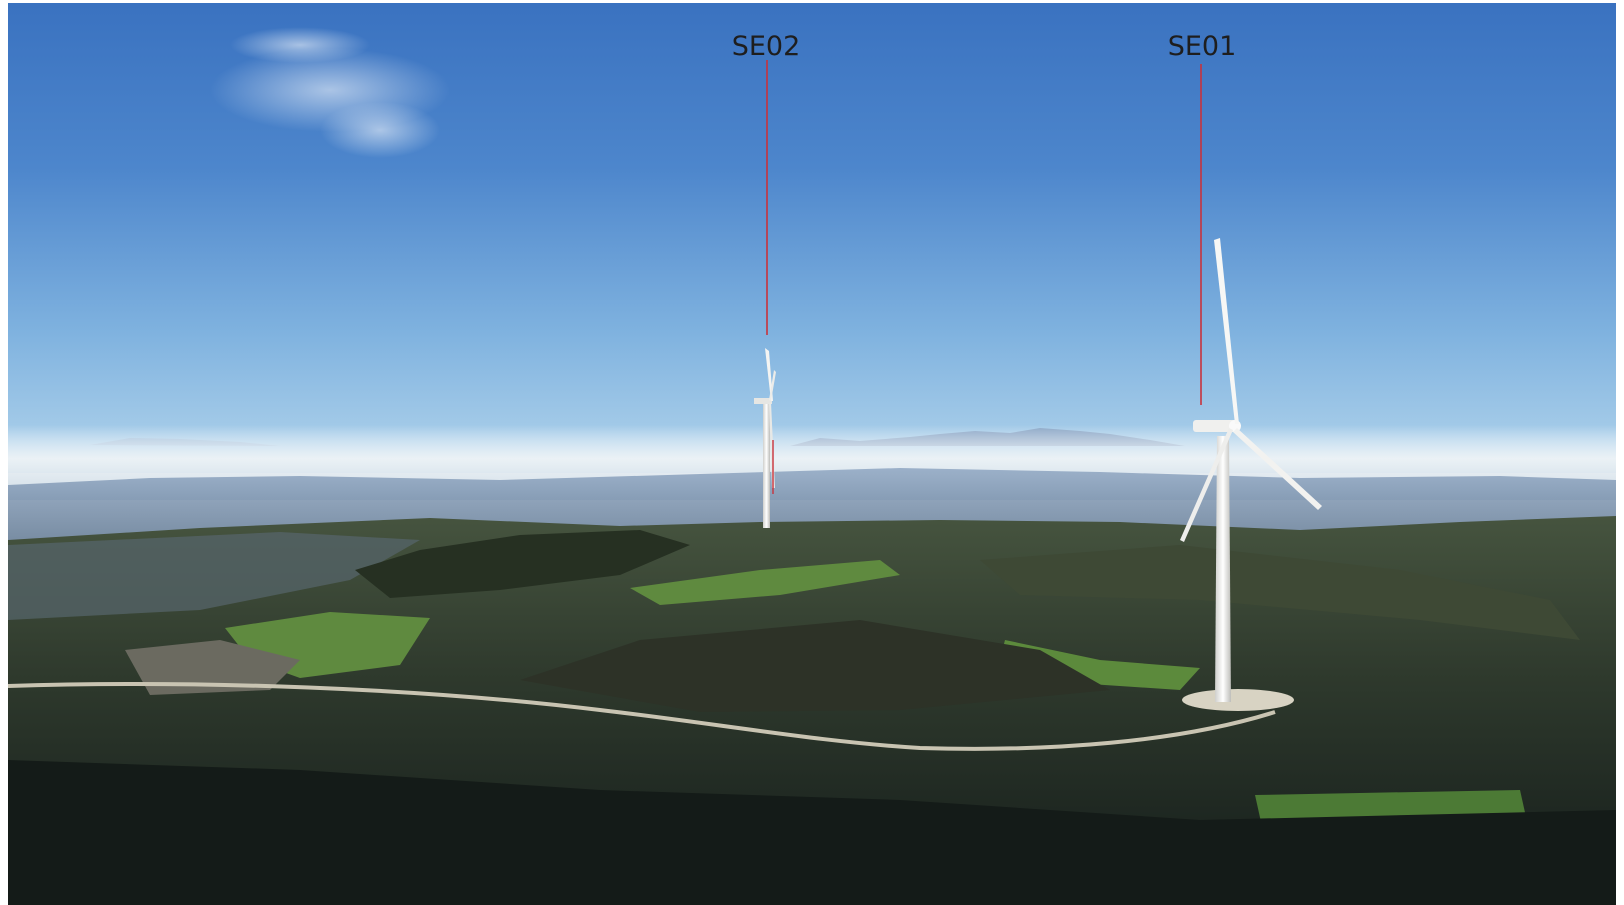 This screenshot has width=1624, height=905. I want to click on plowed-field-center, so click(815, 666).